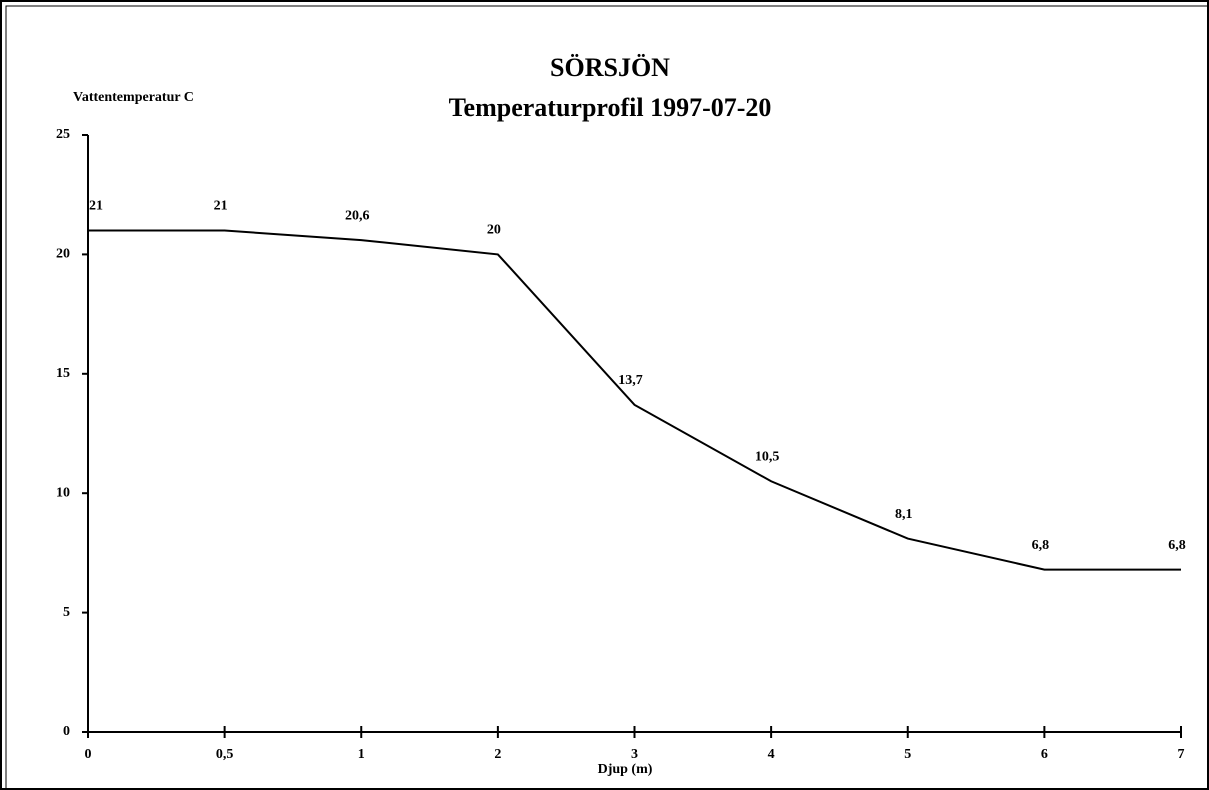 This screenshot has height=790, width=1209. I want to click on chart-subtitle: Temperaturprofil 1997-07-20, so click(610, 107).